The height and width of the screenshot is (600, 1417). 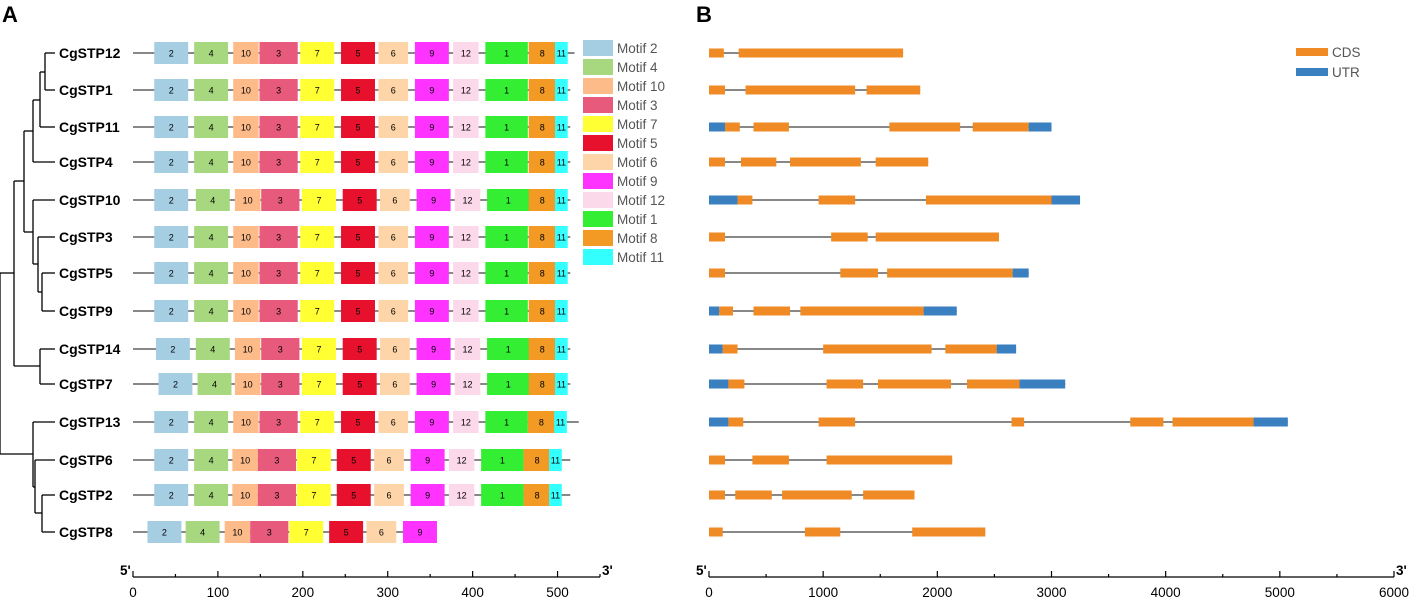 I want to click on gene-length-axis: 0 1000 2000 3000 4000 5000 6000 5' 3', so click(x=1052, y=581).